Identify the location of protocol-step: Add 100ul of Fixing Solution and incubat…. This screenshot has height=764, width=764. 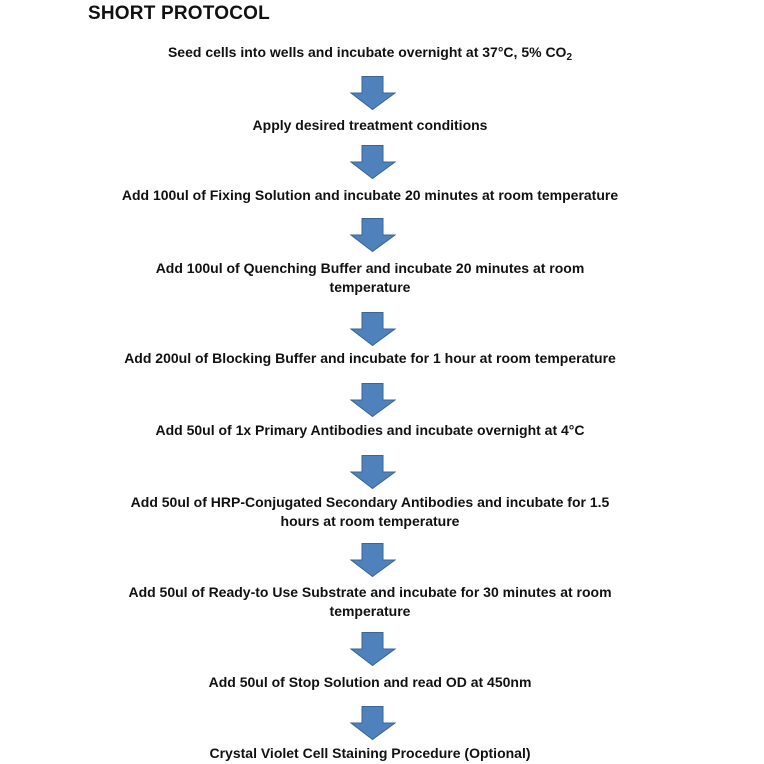
(370, 195).